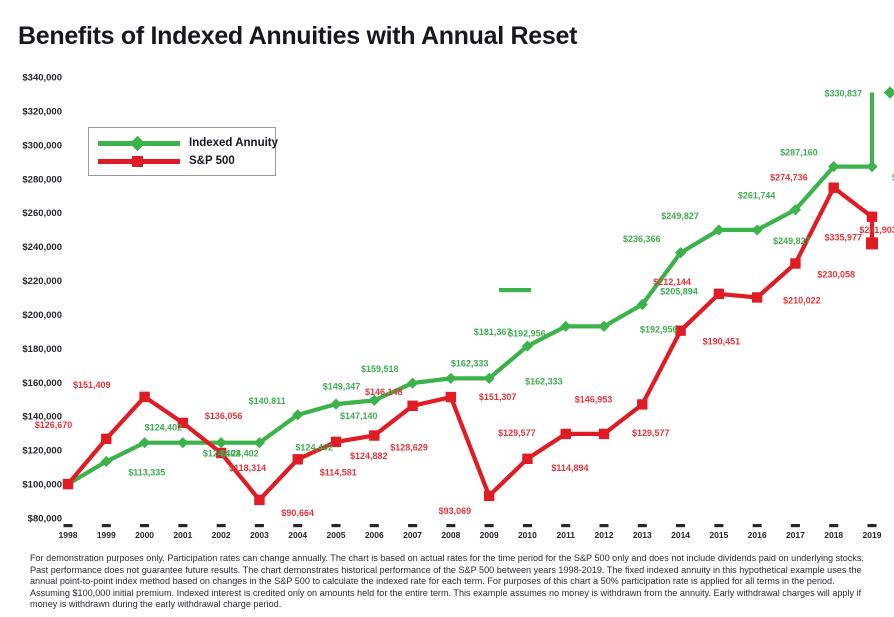 This screenshot has height=617, width=894. Describe the element at coordinates (455, 511) in the screenshot. I see `data-label-sp500: $93,069` at that location.